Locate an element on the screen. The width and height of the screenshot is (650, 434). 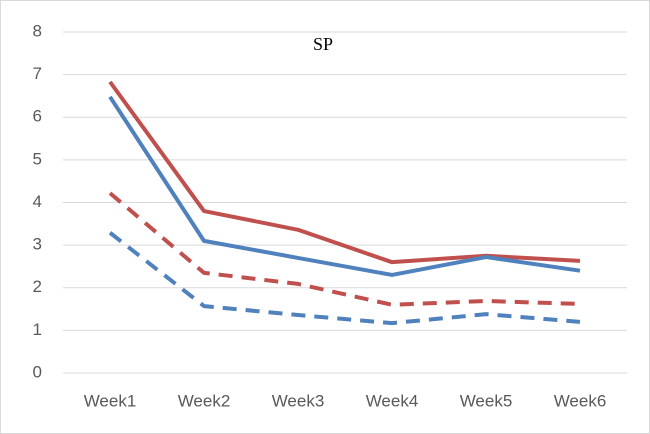
y-tick-label: 4 is located at coordinates (37, 201).